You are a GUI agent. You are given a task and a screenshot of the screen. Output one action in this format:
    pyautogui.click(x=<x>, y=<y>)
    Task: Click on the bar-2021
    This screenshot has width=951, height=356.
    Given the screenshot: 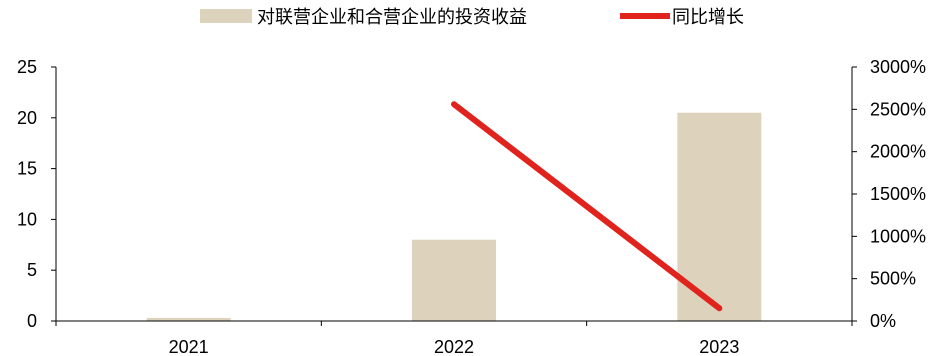 What is the action you would take?
    pyautogui.click(x=188, y=319)
    